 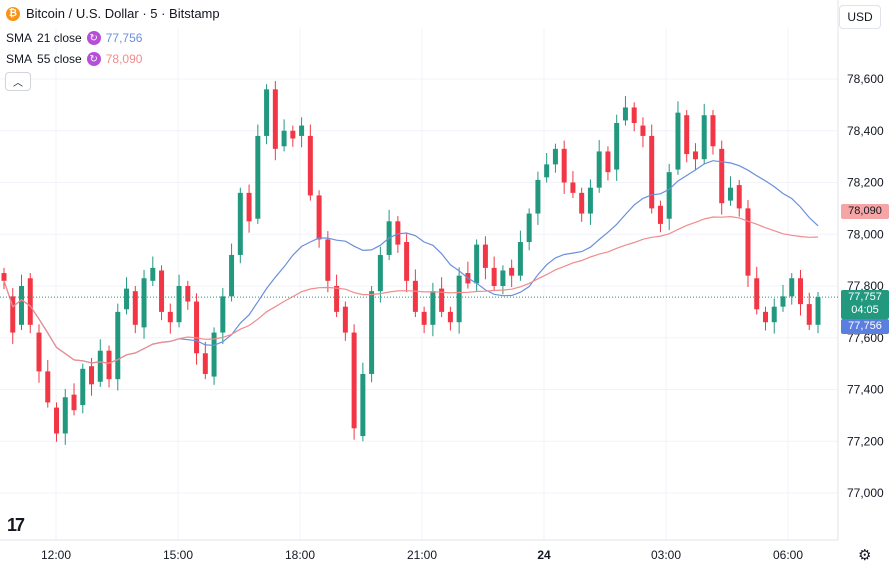 I want to click on currency-button: USD, so click(x=860, y=17).